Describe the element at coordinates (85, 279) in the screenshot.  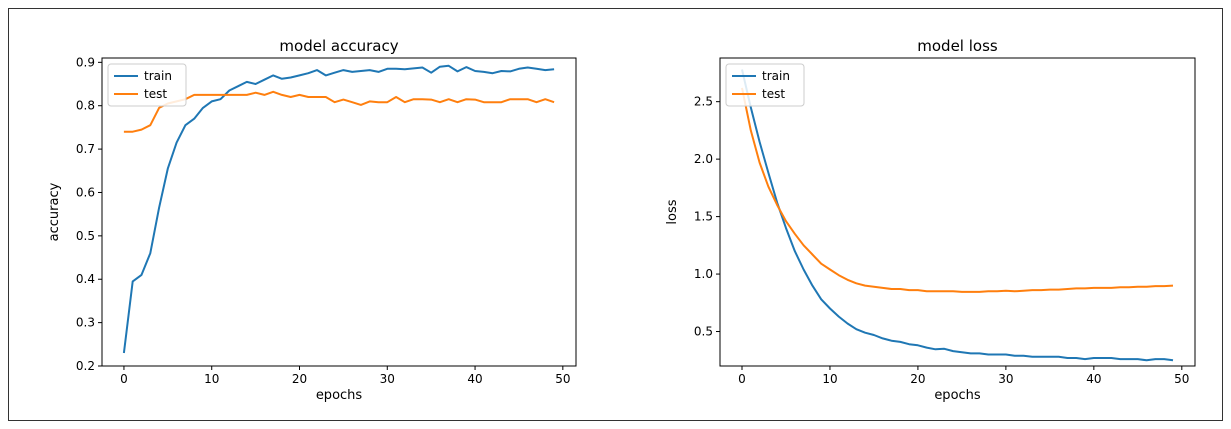
I see `y-tick-label: 0.4` at that location.